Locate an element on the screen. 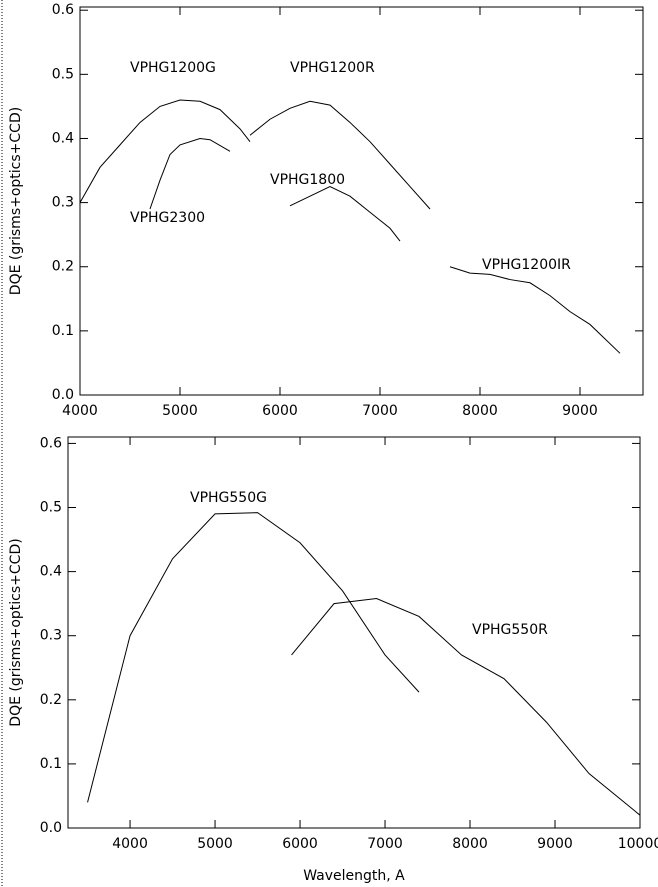  x-tick-label: 10000 is located at coordinates (638, 844).